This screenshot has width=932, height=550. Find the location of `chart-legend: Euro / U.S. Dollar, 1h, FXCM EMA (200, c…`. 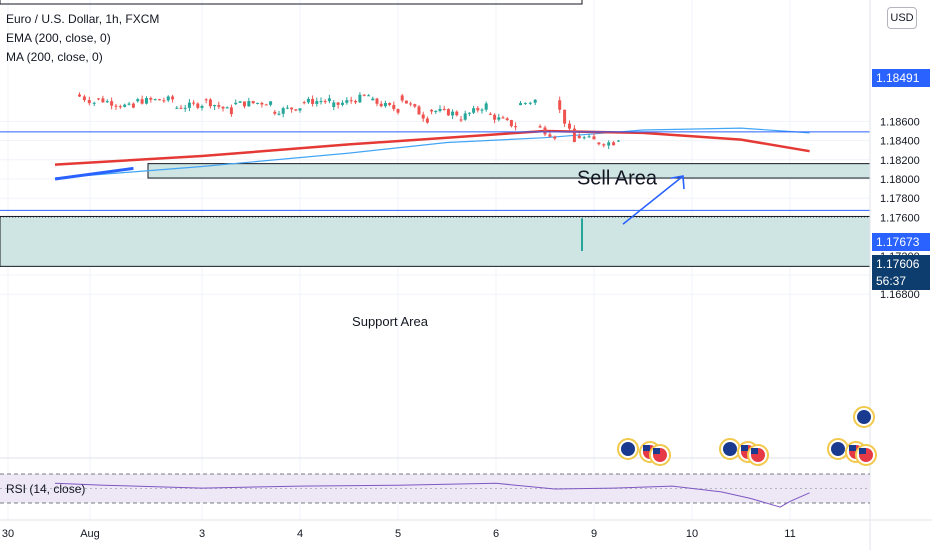

chart-legend: Euro / U.S. Dollar, 1h, FXCM EMA (200, c… is located at coordinates (82, 38).